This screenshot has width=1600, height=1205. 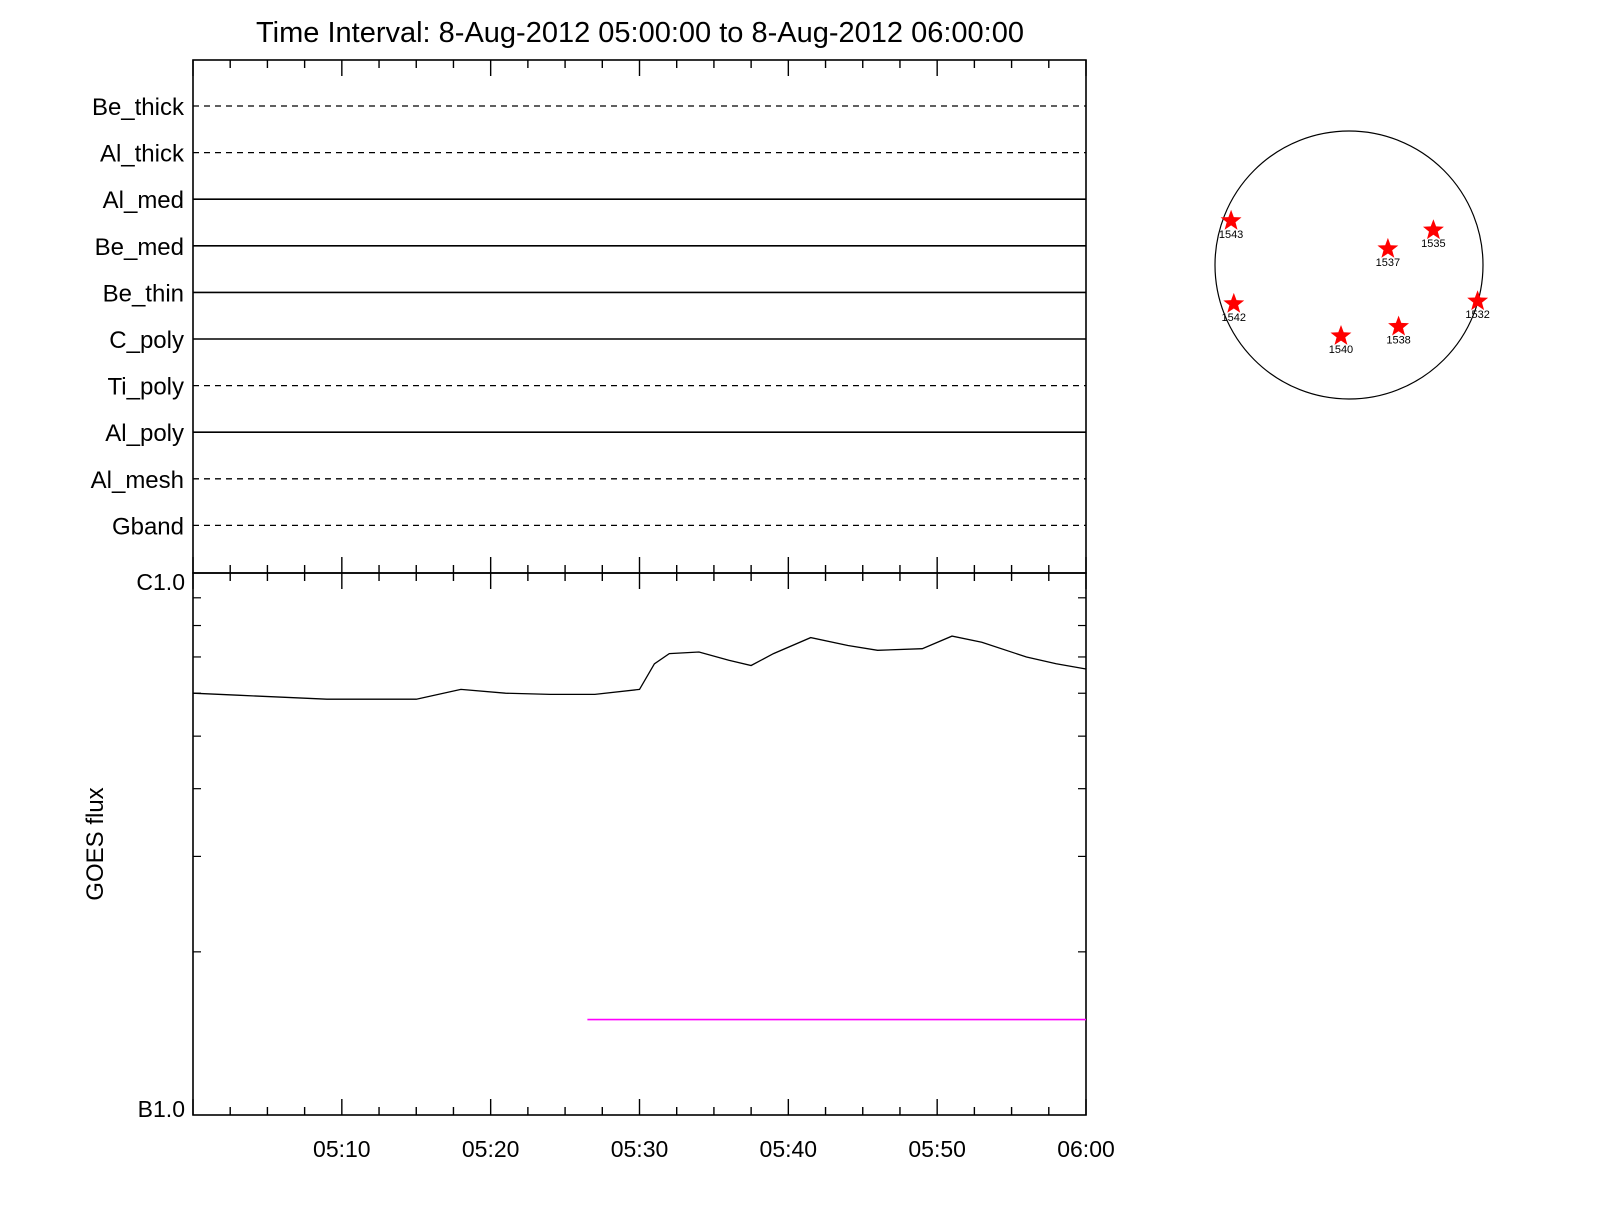 I want to click on filter-label: Be_thin, so click(x=143, y=293).